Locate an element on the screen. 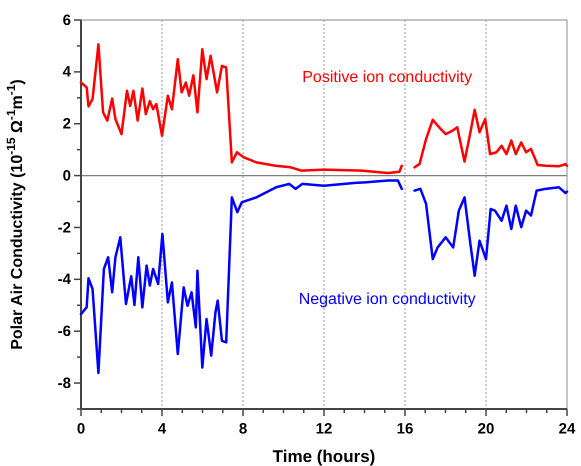 The width and height of the screenshot is (581, 466). x-tick-label: 8 is located at coordinates (243, 429).